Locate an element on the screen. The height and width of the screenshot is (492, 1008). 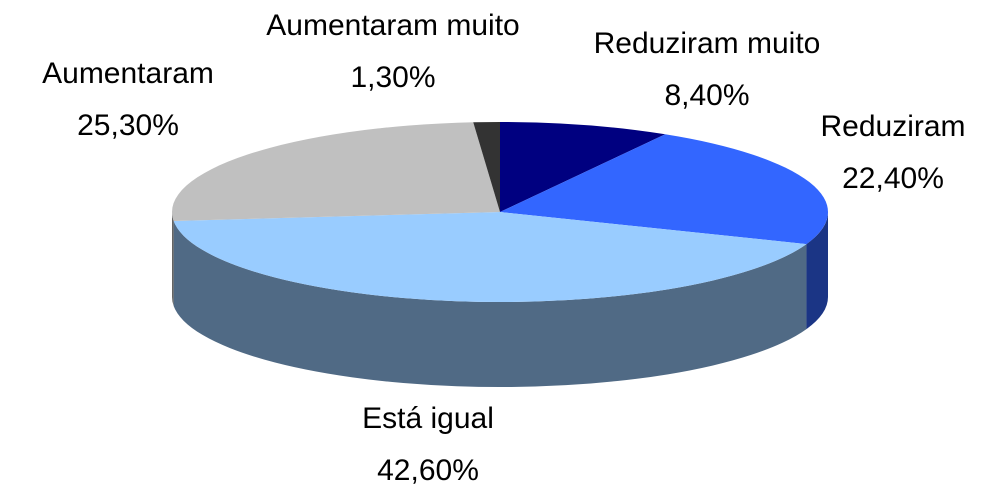
value-label: 42,60% is located at coordinates (428, 470).